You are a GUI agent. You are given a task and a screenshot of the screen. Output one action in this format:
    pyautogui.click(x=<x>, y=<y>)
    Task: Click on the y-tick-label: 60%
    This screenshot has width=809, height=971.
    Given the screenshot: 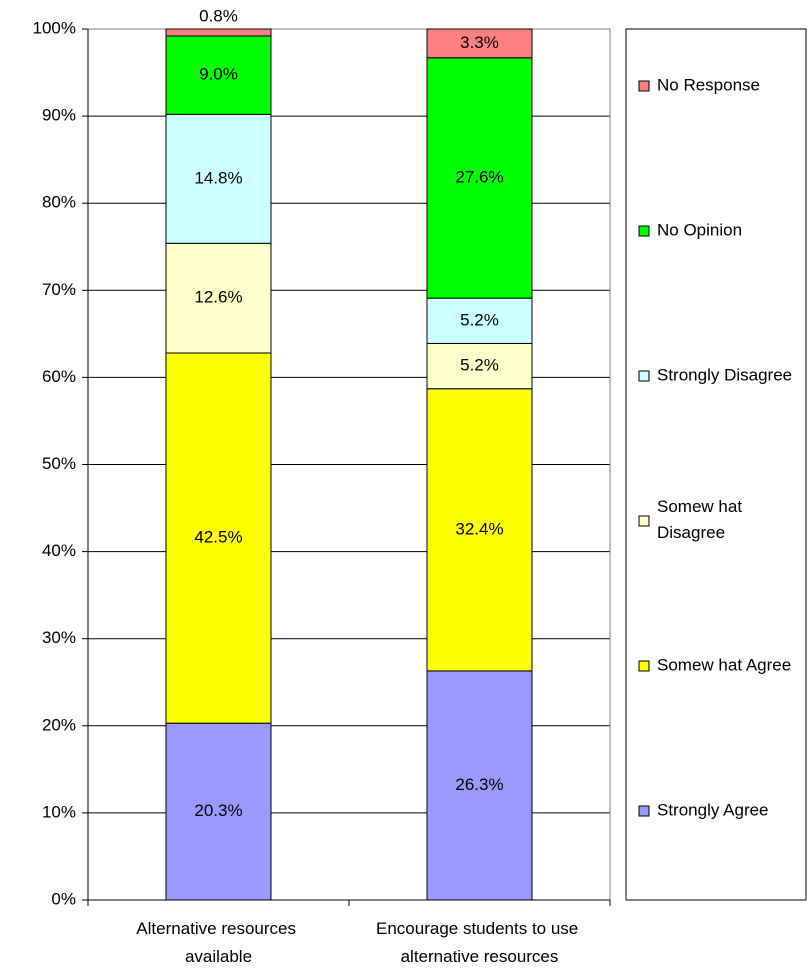 What is the action you would take?
    pyautogui.click(x=59, y=376)
    